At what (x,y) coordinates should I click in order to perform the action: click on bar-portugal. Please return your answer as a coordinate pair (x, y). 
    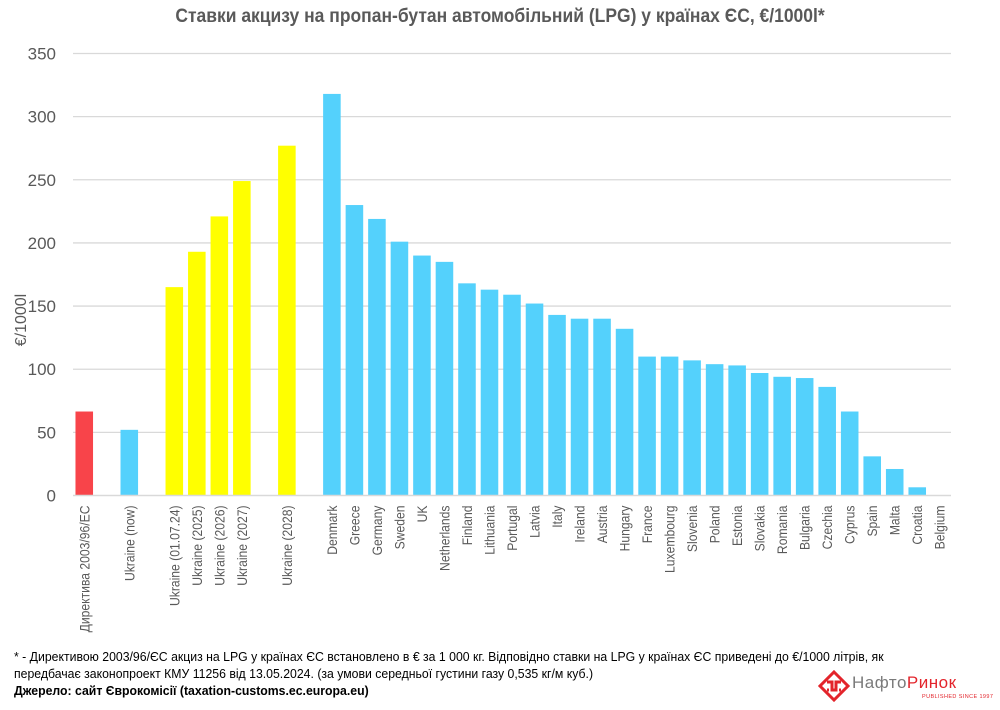
    Looking at the image, I should click on (512, 395).